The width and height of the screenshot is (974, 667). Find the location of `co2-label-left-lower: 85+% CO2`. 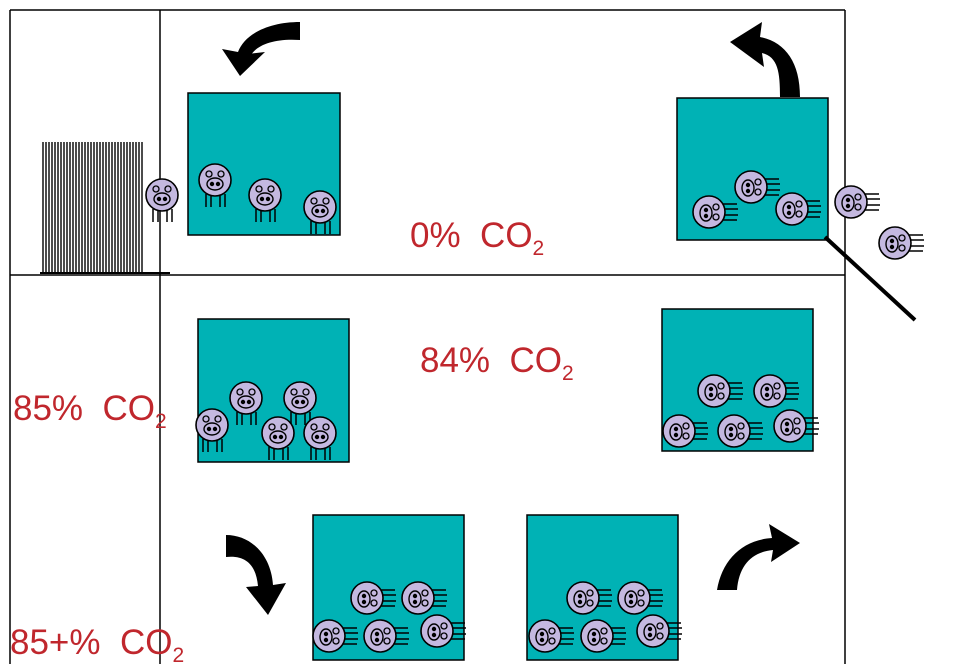

co2-label-left-lower: 85+% CO2 is located at coordinates (97, 645).